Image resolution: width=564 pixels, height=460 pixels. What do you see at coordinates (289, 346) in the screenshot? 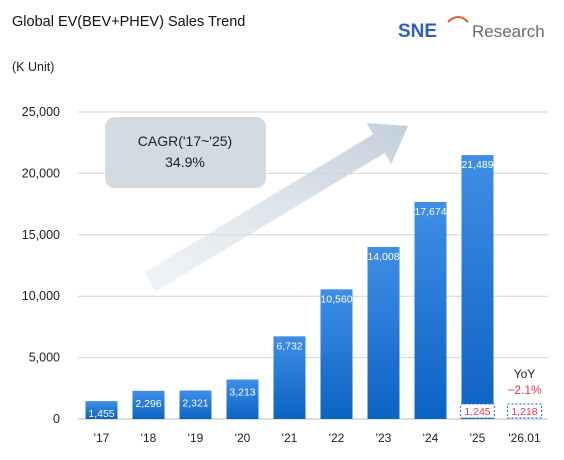
I see `bar-value-label: 6,732` at bounding box center [289, 346].